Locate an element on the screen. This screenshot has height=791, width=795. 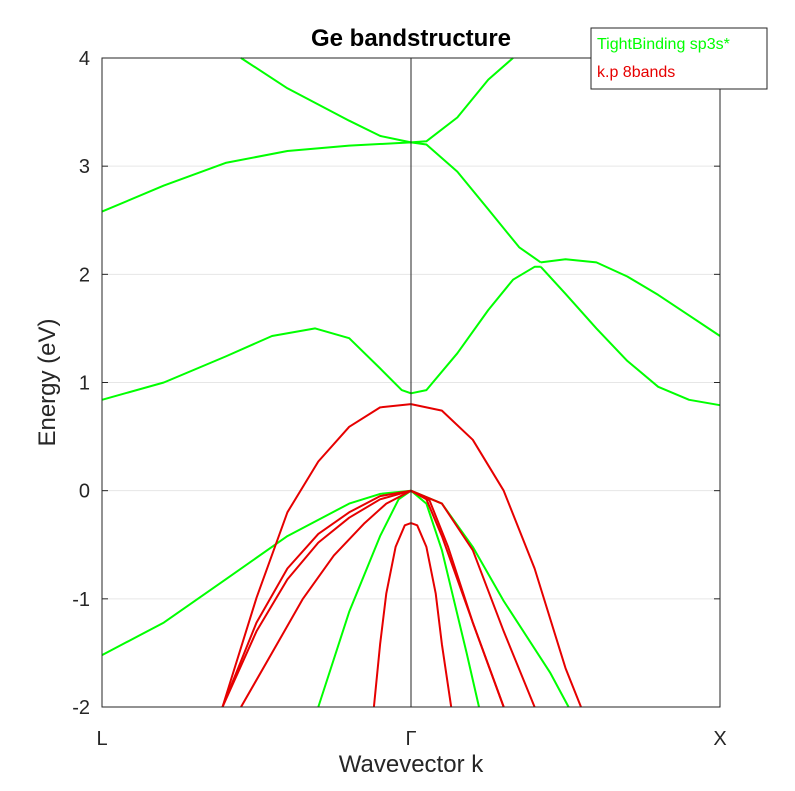
y-tick-label: 0 is located at coordinates (84, 492).